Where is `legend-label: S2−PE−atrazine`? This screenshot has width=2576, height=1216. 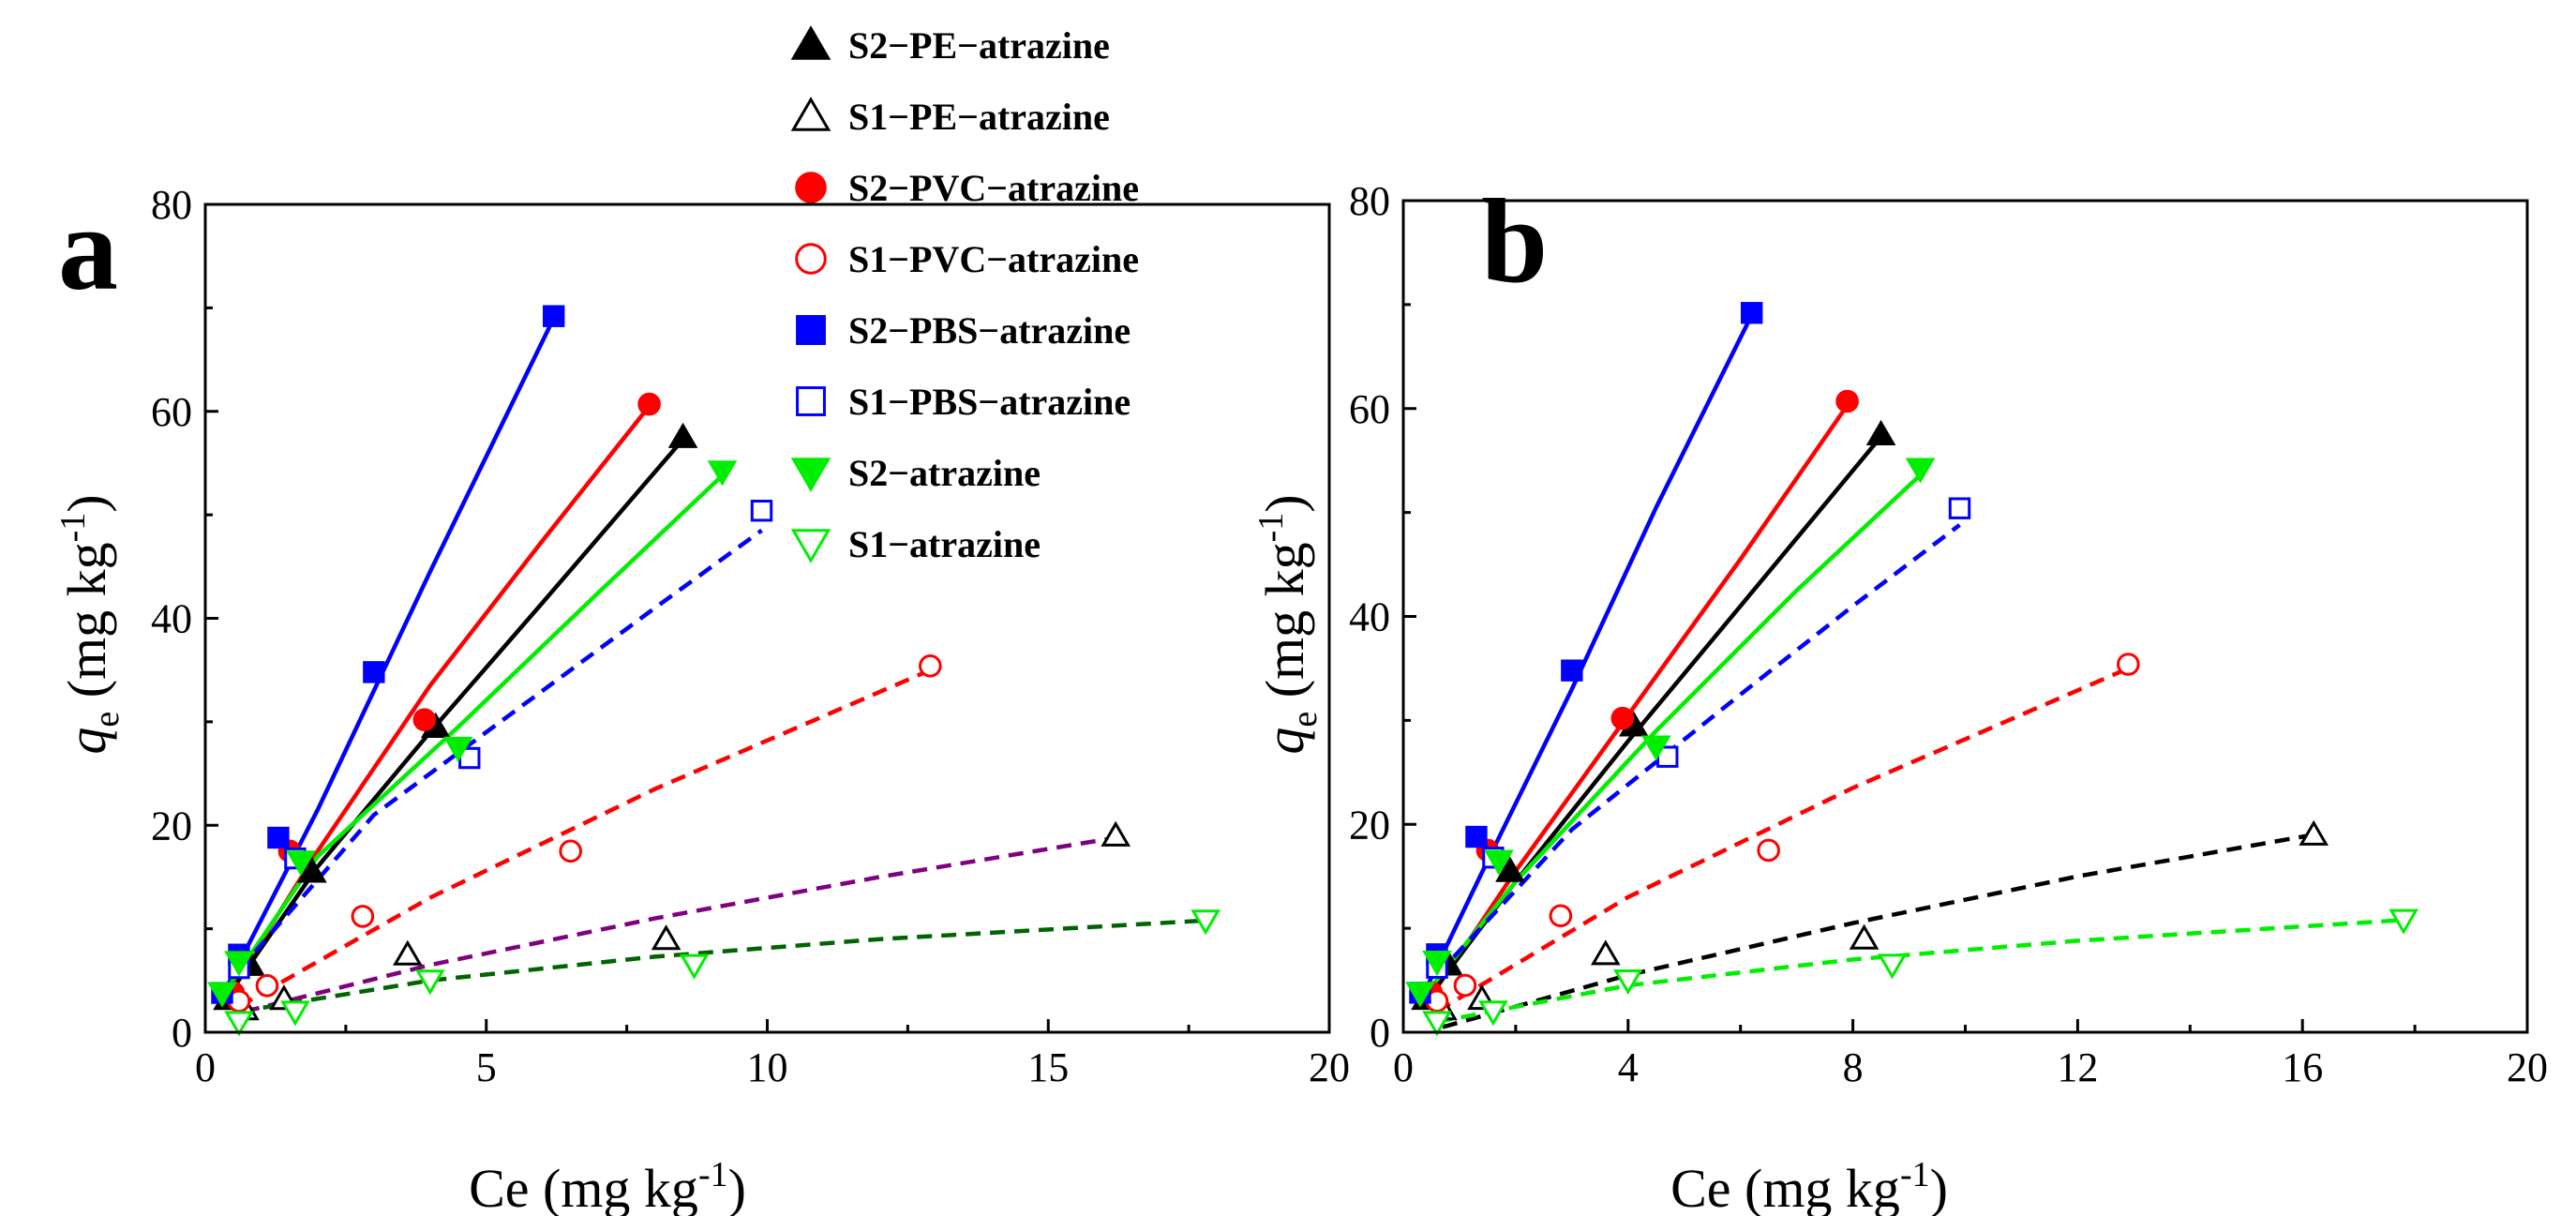 legend-label: S2−PE−atrazine is located at coordinates (979, 45).